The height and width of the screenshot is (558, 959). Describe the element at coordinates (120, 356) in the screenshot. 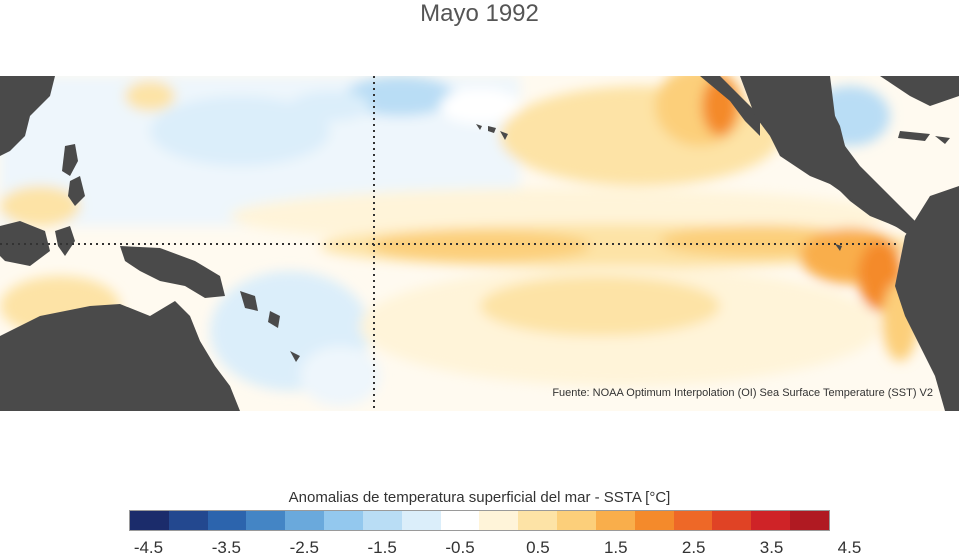

I see `australia-landmass` at that location.